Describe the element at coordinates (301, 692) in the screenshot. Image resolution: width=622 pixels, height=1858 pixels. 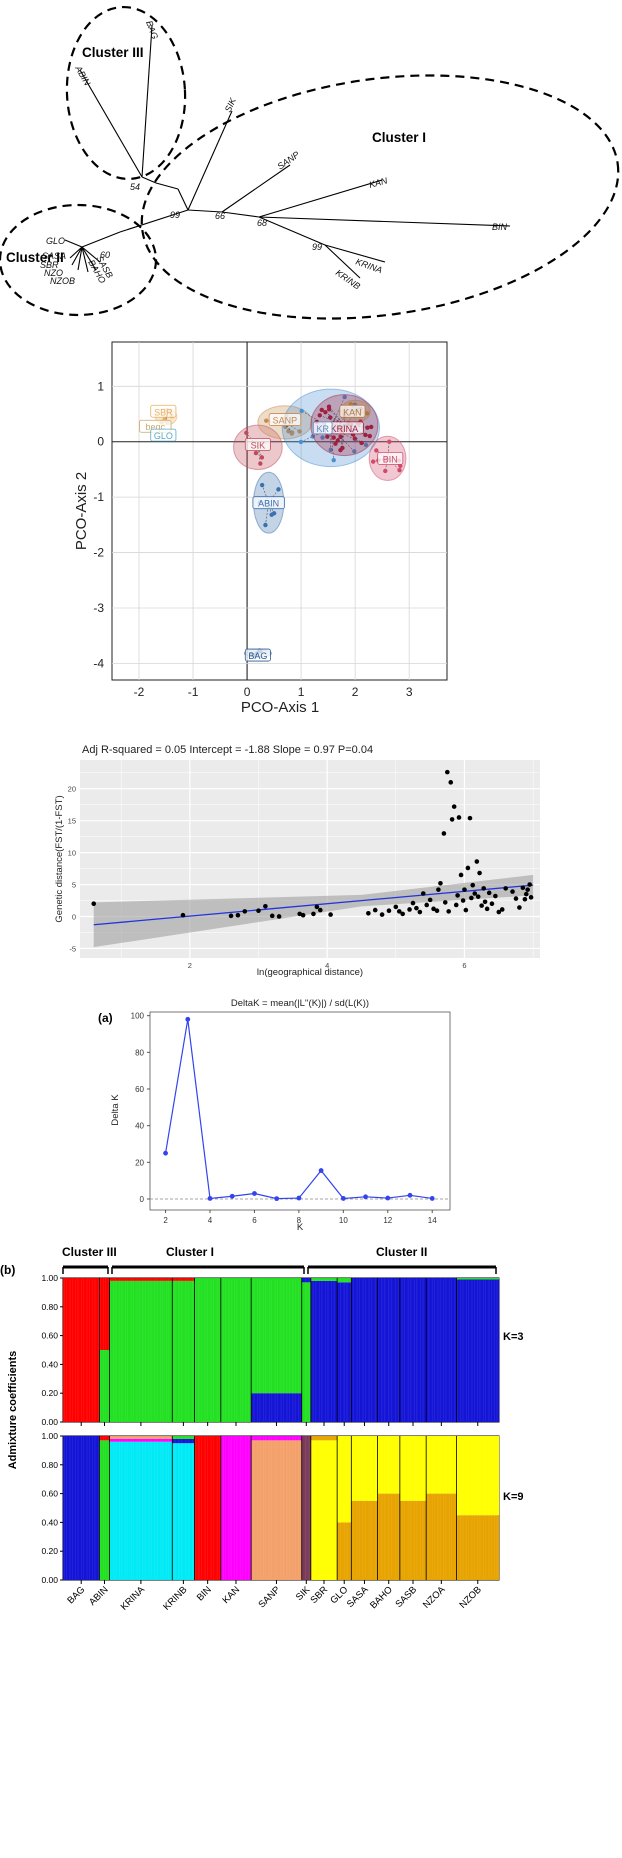
I see `pco-x-tick-label: 1` at that location.